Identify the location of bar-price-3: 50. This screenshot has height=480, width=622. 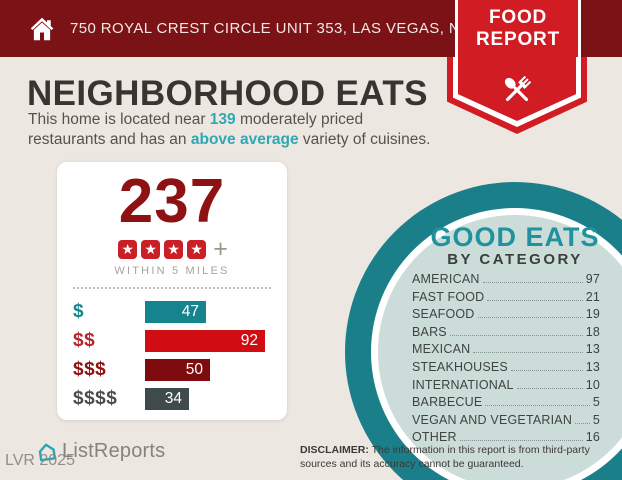
(177, 370).